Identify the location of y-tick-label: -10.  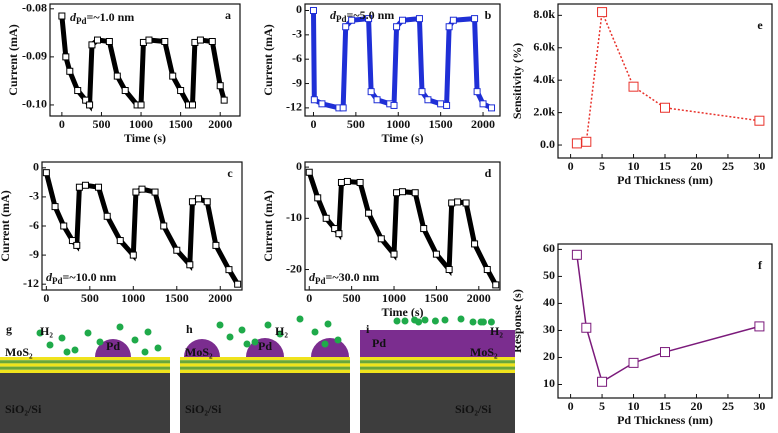
(294, 217).